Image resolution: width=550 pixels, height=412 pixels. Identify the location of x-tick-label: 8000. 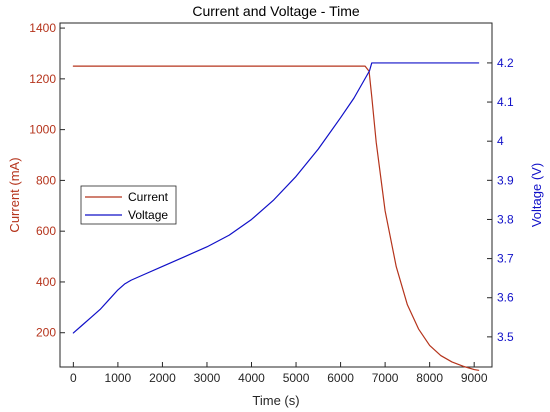
(429, 378).